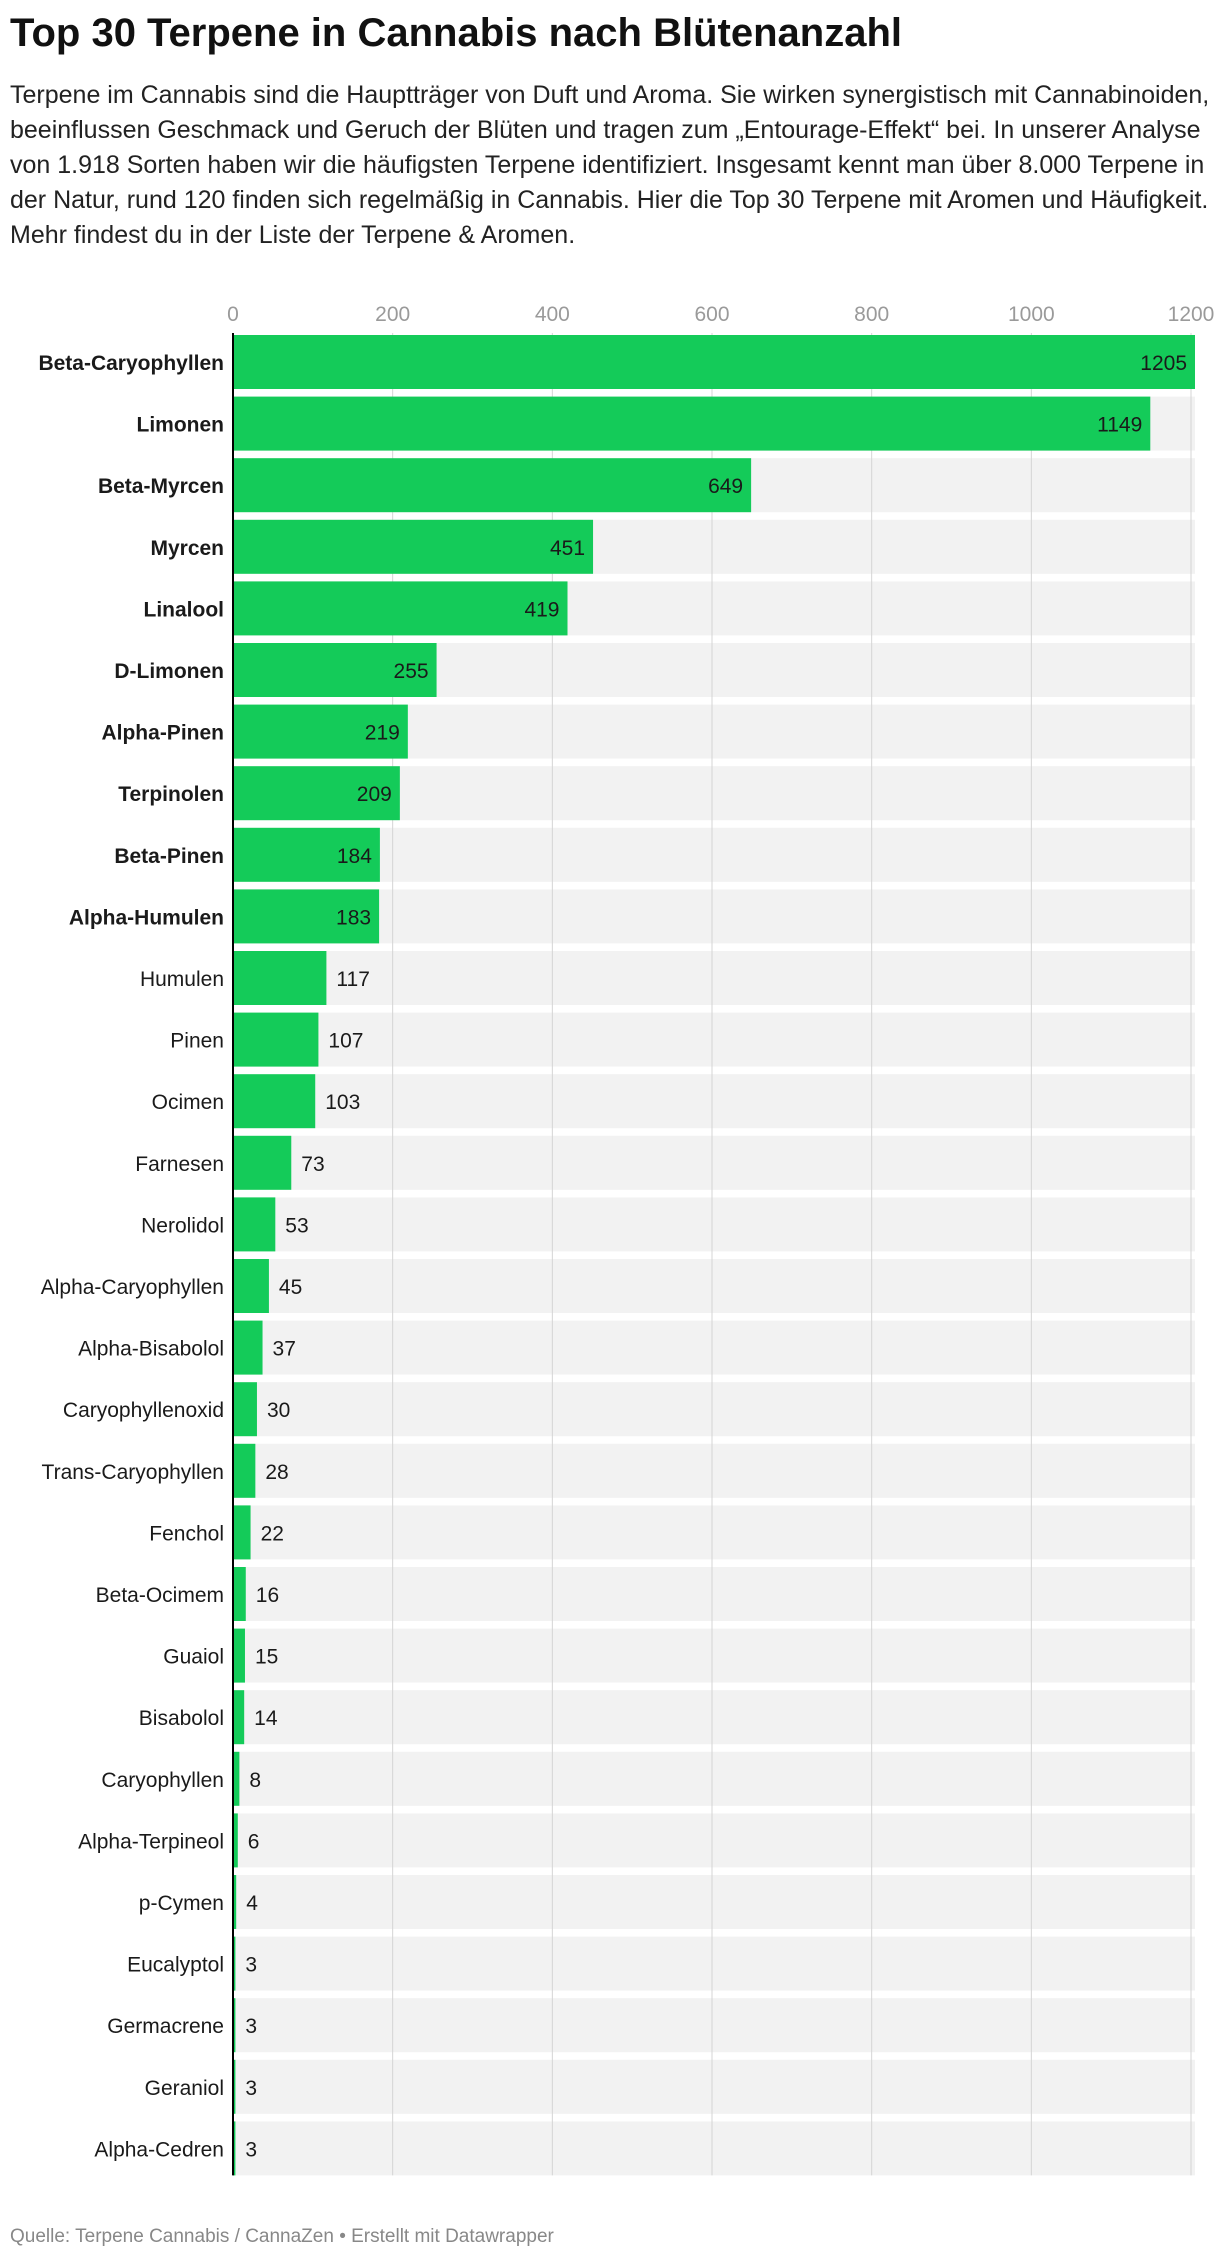  I want to click on category-label: p-Cymen, so click(181, 1903).